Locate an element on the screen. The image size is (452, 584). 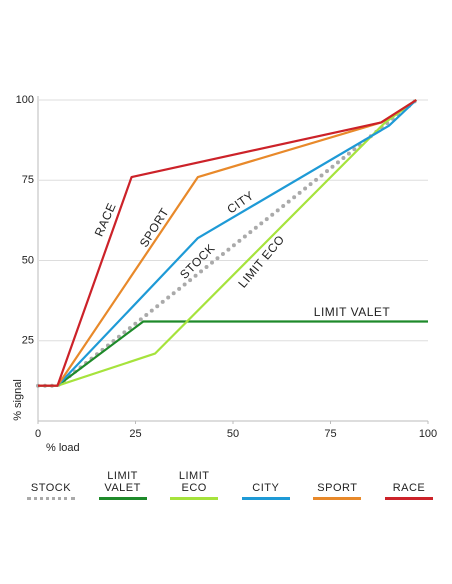
series-annotation: RACE is located at coordinates (105, 220).